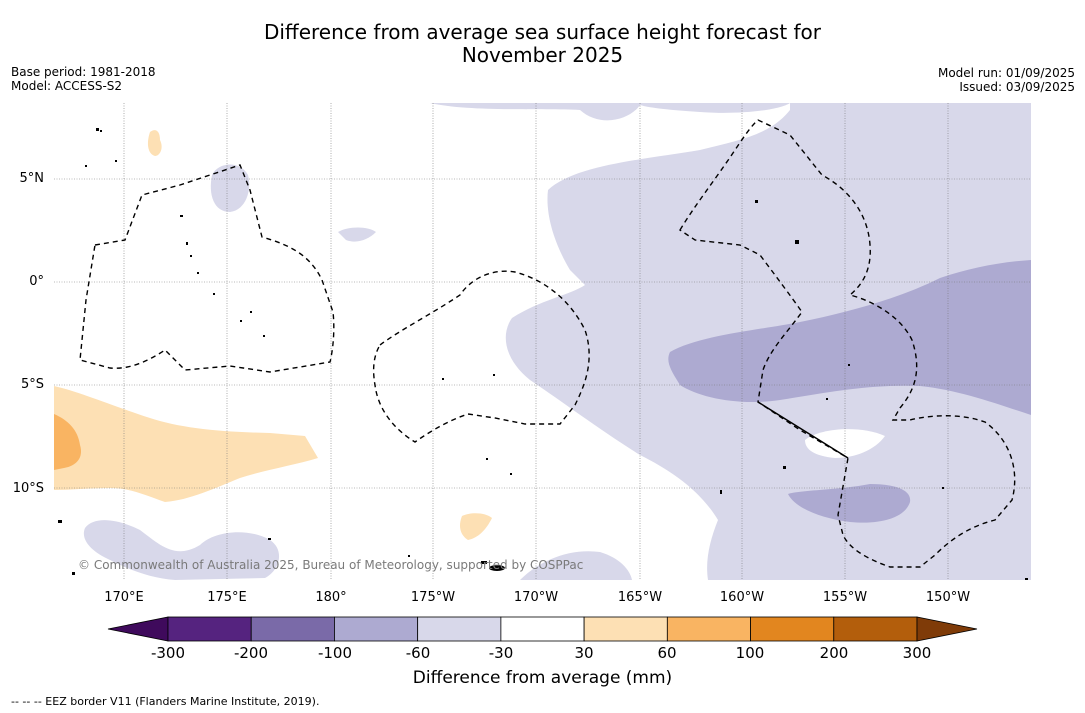 This screenshot has height=713, width=1085. I want to click on lon-label-160w: 160°W, so click(742, 597).